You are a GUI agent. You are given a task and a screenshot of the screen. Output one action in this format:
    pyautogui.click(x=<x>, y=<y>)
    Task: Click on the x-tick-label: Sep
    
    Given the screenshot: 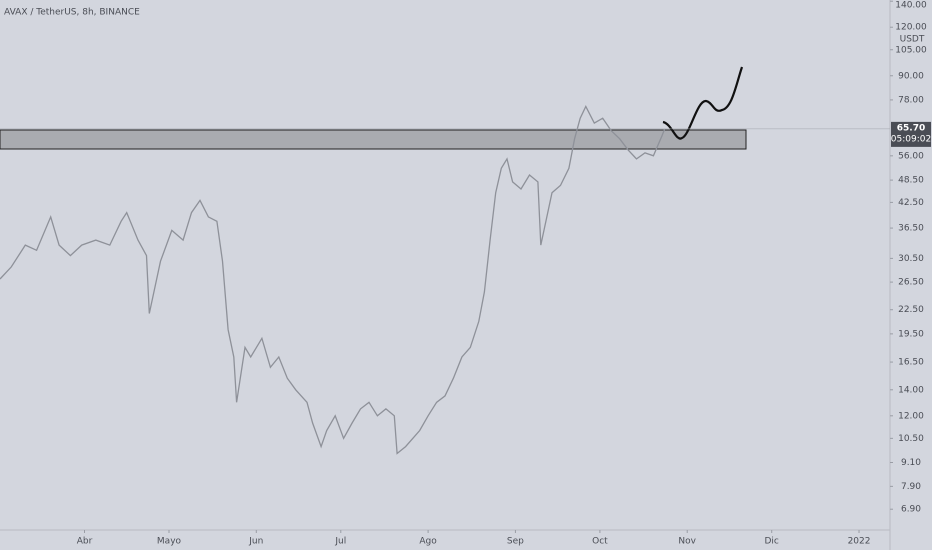 What is the action you would take?
    pyautogui.click(x=515, y=542)
    